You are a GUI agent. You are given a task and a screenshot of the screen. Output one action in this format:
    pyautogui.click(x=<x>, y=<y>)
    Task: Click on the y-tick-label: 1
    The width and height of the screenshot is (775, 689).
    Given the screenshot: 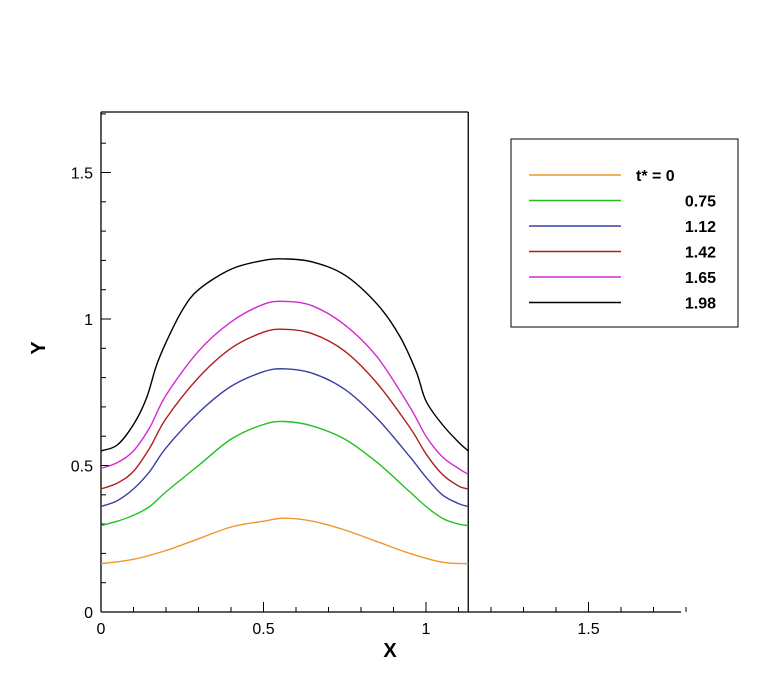 What is the action you would take?
    pyautogui.click(x=88, y=320)
    